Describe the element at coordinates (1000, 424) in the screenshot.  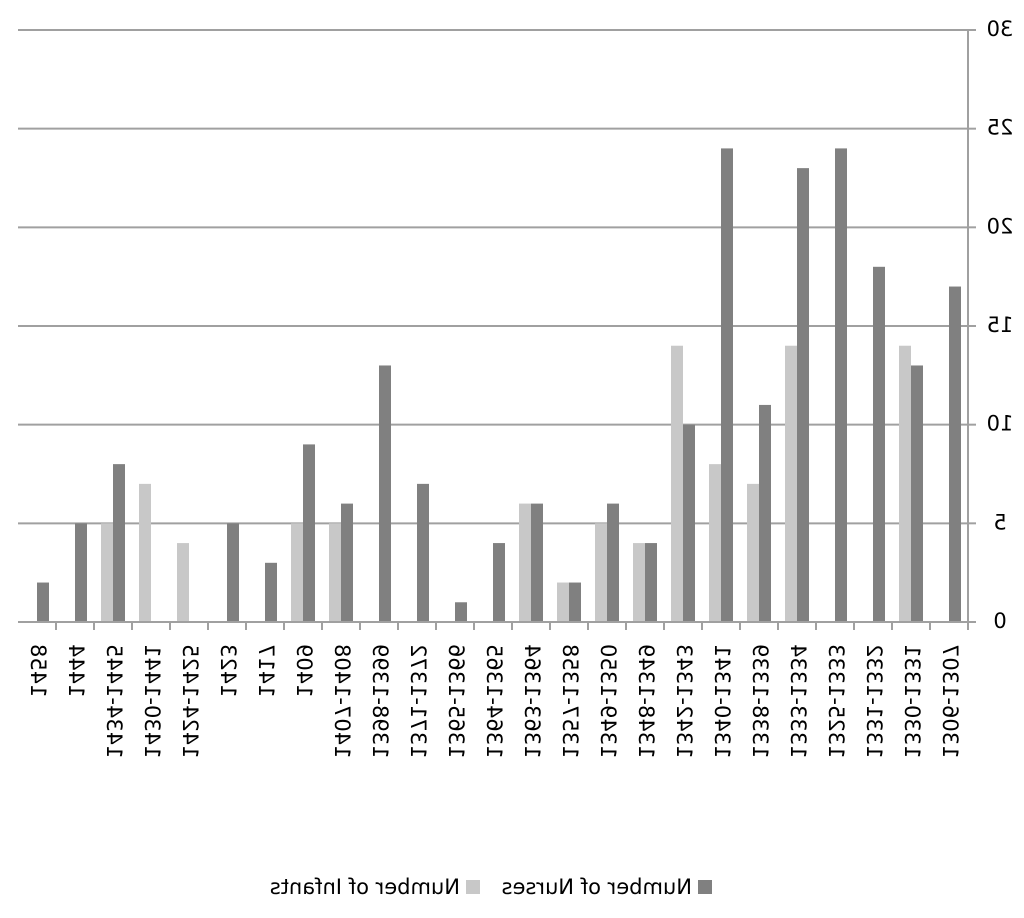
I see `y-tick-label: 10` at that location.